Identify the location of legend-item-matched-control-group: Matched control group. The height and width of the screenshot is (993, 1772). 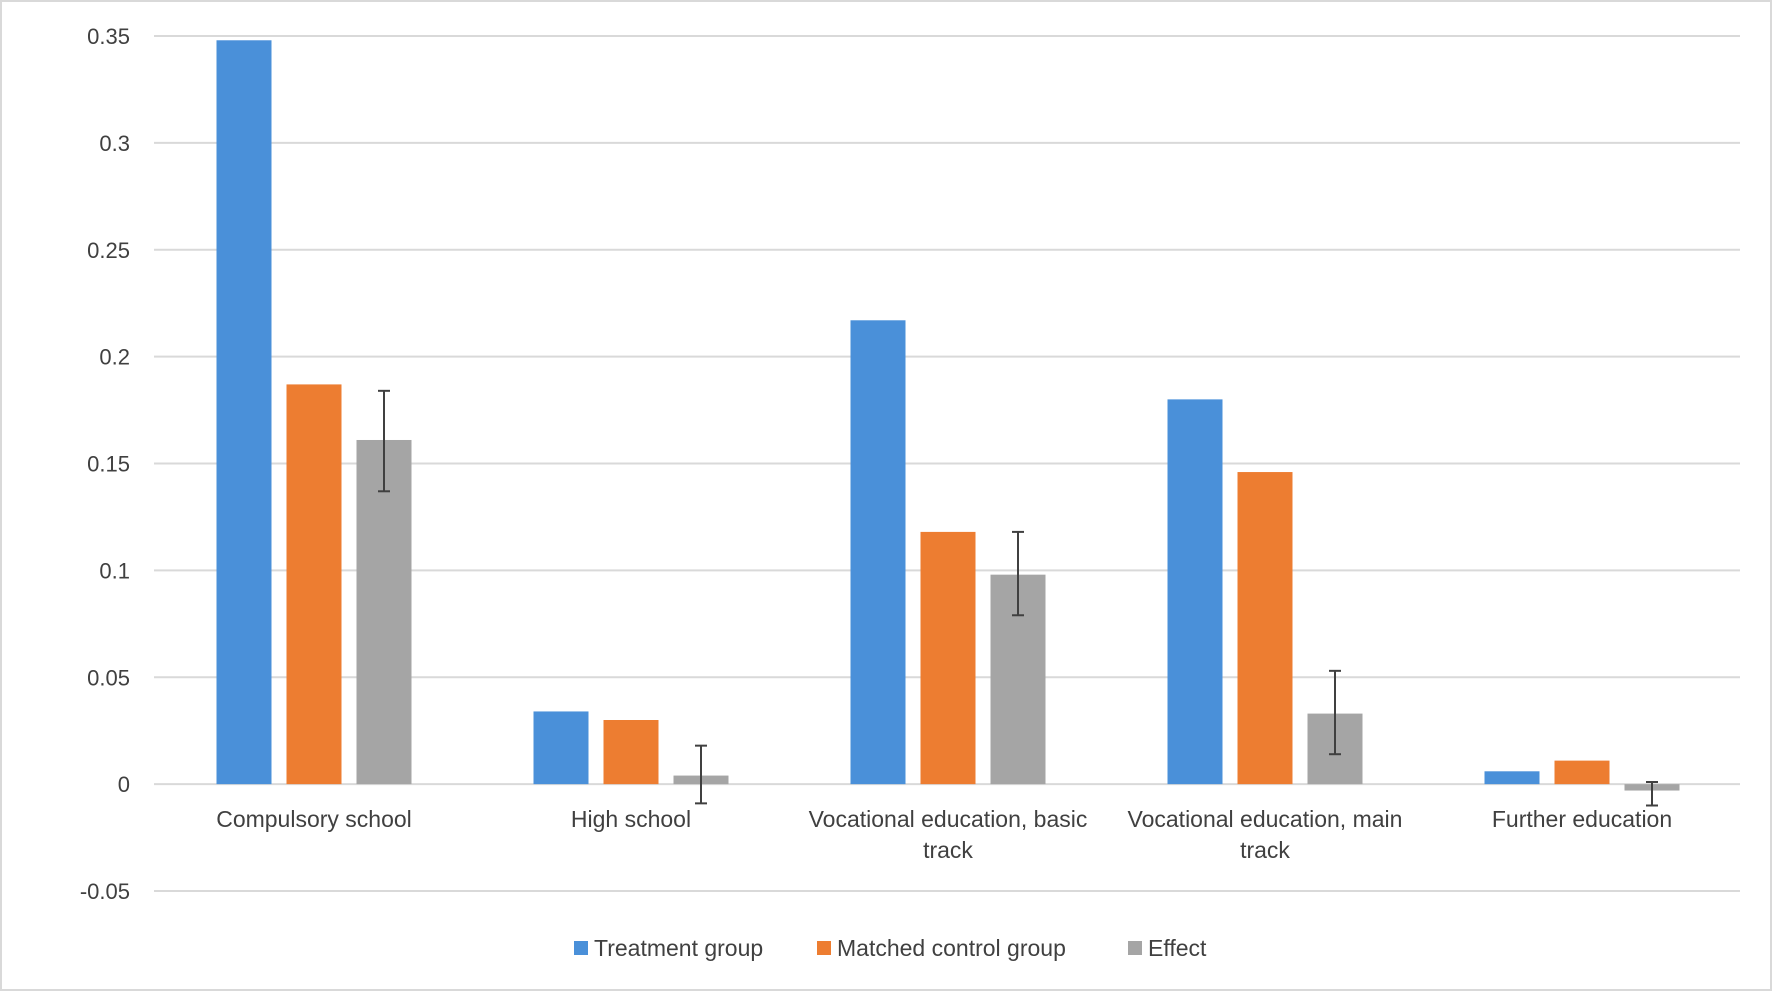
(941, 948).